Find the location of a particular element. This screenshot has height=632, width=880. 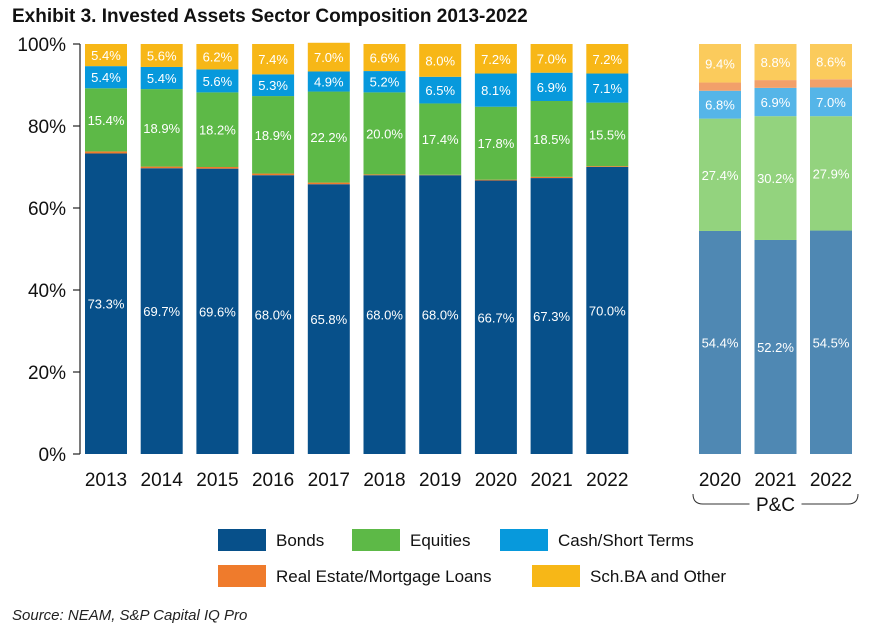

legend-label: Sch.BA and Other is located at coordinates (658, 576).